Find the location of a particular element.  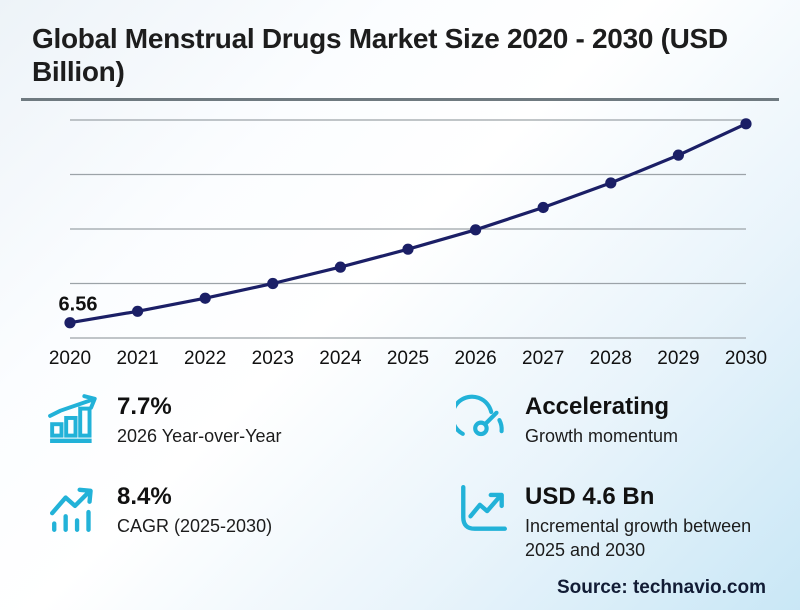

stat-value: 8.4% is located at coordinates (144, 496).